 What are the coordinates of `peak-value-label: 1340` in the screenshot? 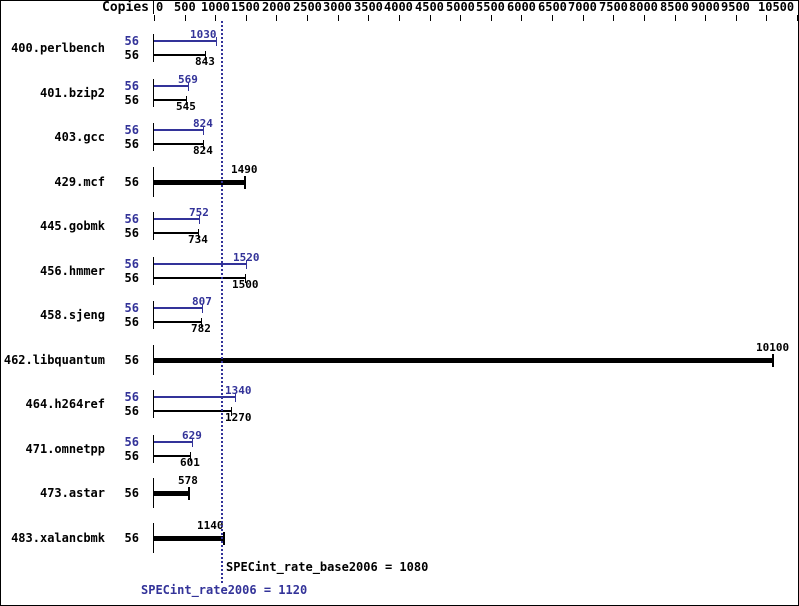 It's located at (238, 390).